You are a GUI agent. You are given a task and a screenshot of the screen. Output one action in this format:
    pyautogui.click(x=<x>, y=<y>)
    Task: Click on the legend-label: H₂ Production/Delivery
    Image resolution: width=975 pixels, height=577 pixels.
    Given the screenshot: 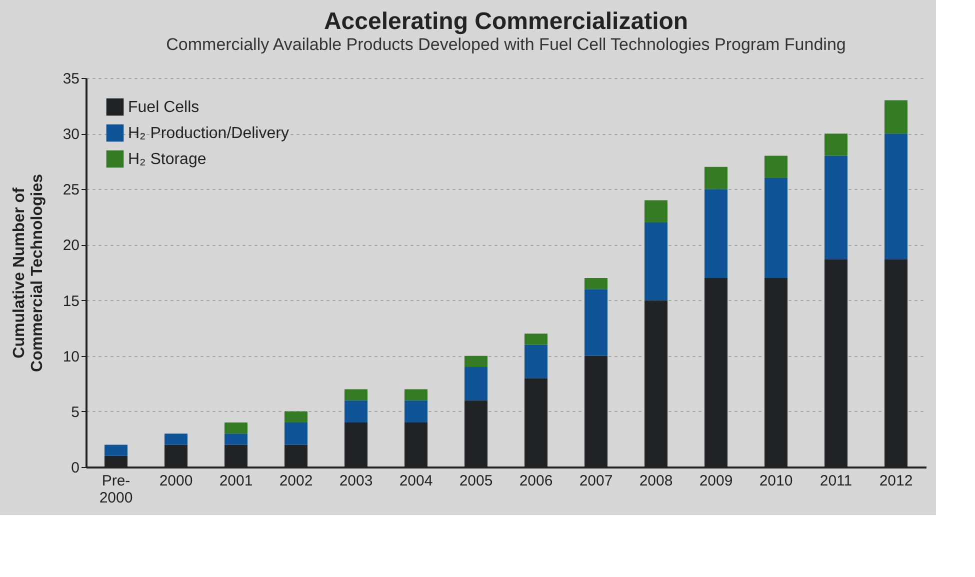 What is the action you would take?
    pyautogui.click(x=208, y=133)
    